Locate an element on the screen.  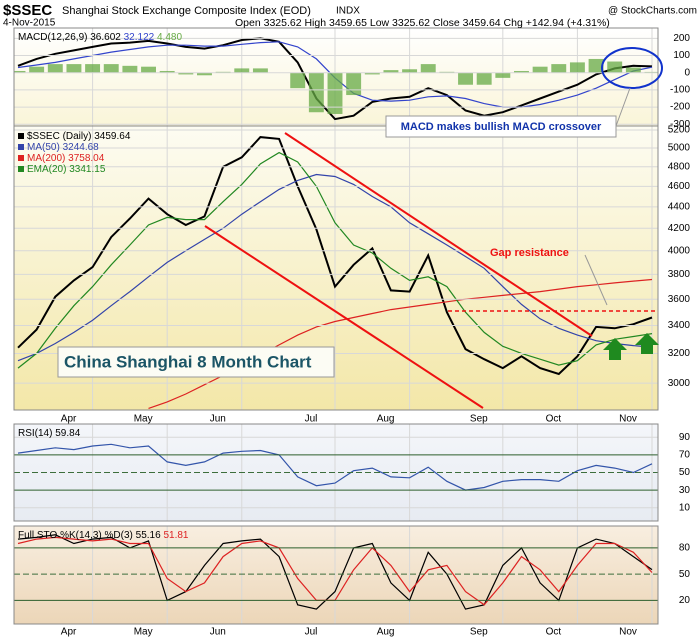
chart-label: China Shanghai 8 Month Chart is located at coordinates (188, 361).